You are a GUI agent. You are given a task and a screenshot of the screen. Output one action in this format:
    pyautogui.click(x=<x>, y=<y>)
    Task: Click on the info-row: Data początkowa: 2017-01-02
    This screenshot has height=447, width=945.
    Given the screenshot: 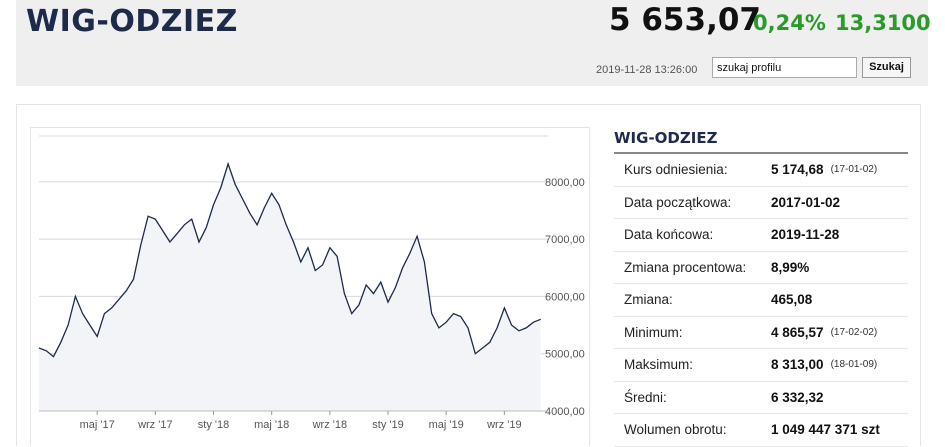 What is the action you would take?
    pyautogui.click(x=761, y=203)
    